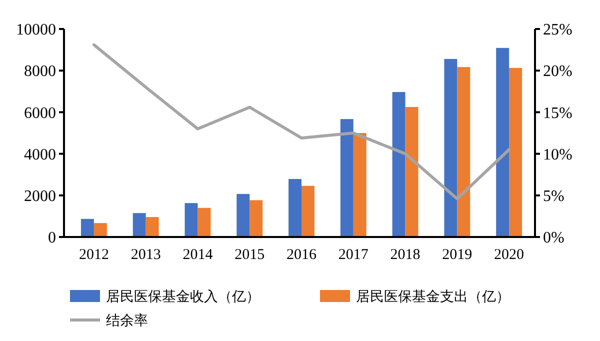 The image size is (600, 341). Describe the element at coordinates (557, 71) in the screenshot. I see `y2-tick-label: 20%` at that location.